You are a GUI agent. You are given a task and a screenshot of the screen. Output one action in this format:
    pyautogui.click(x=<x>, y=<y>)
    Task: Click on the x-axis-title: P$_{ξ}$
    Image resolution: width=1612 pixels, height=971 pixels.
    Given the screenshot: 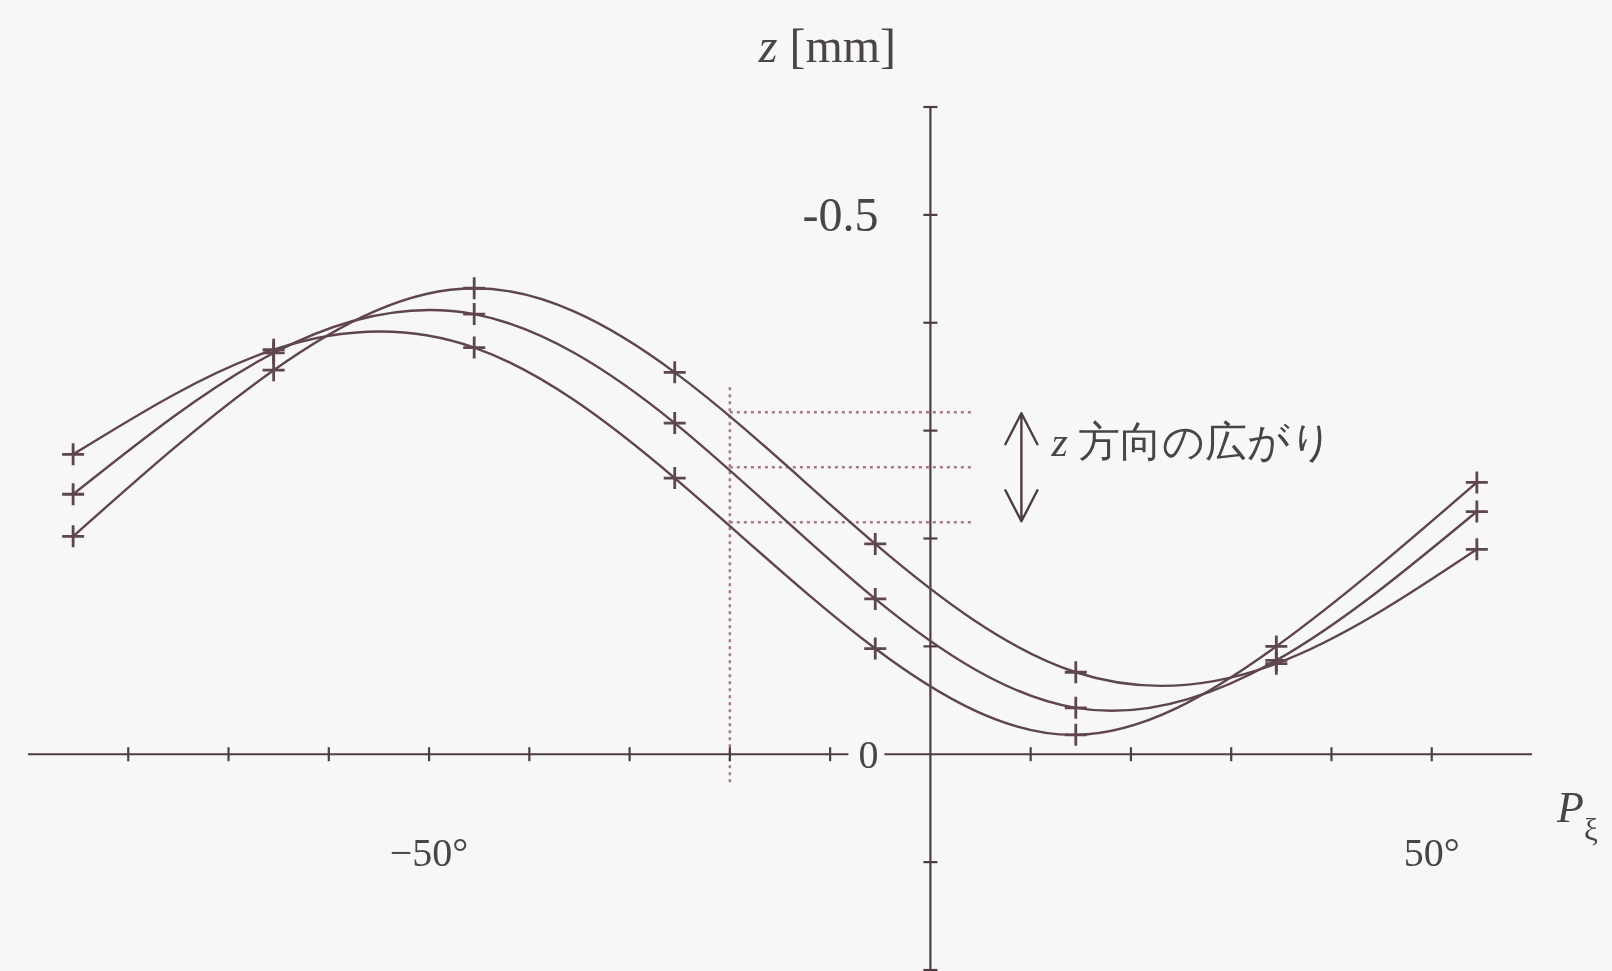 What is the action you would take?
    pyautogui.click(x=1577, y=815)
    